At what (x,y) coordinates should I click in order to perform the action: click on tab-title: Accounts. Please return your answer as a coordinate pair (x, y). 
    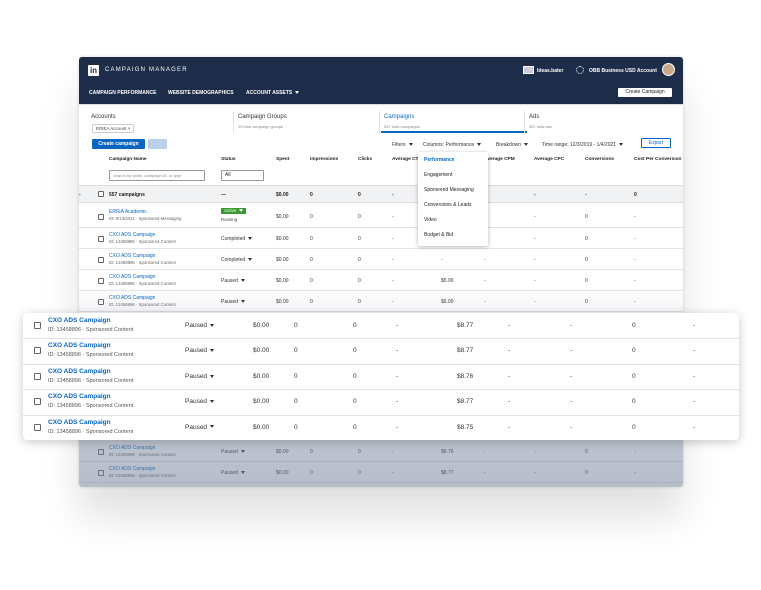
    Looking at the image, I should click on (103, 117).